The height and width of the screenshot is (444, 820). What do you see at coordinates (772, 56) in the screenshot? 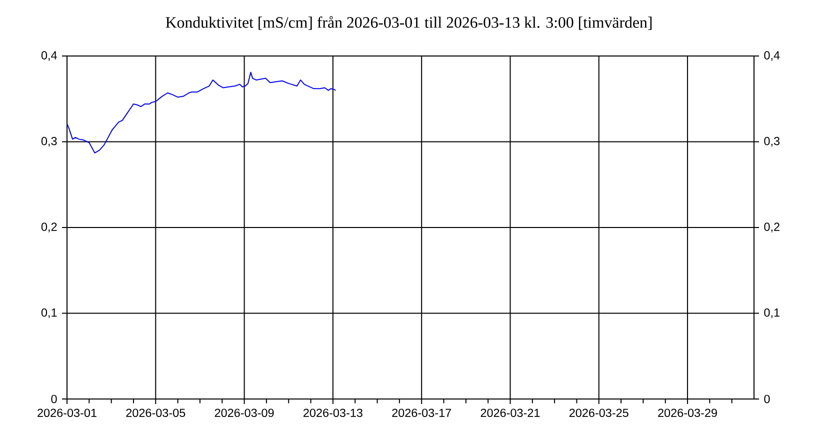
I see `y2-tick-label: 0,4` at bounding box center [772, 56].